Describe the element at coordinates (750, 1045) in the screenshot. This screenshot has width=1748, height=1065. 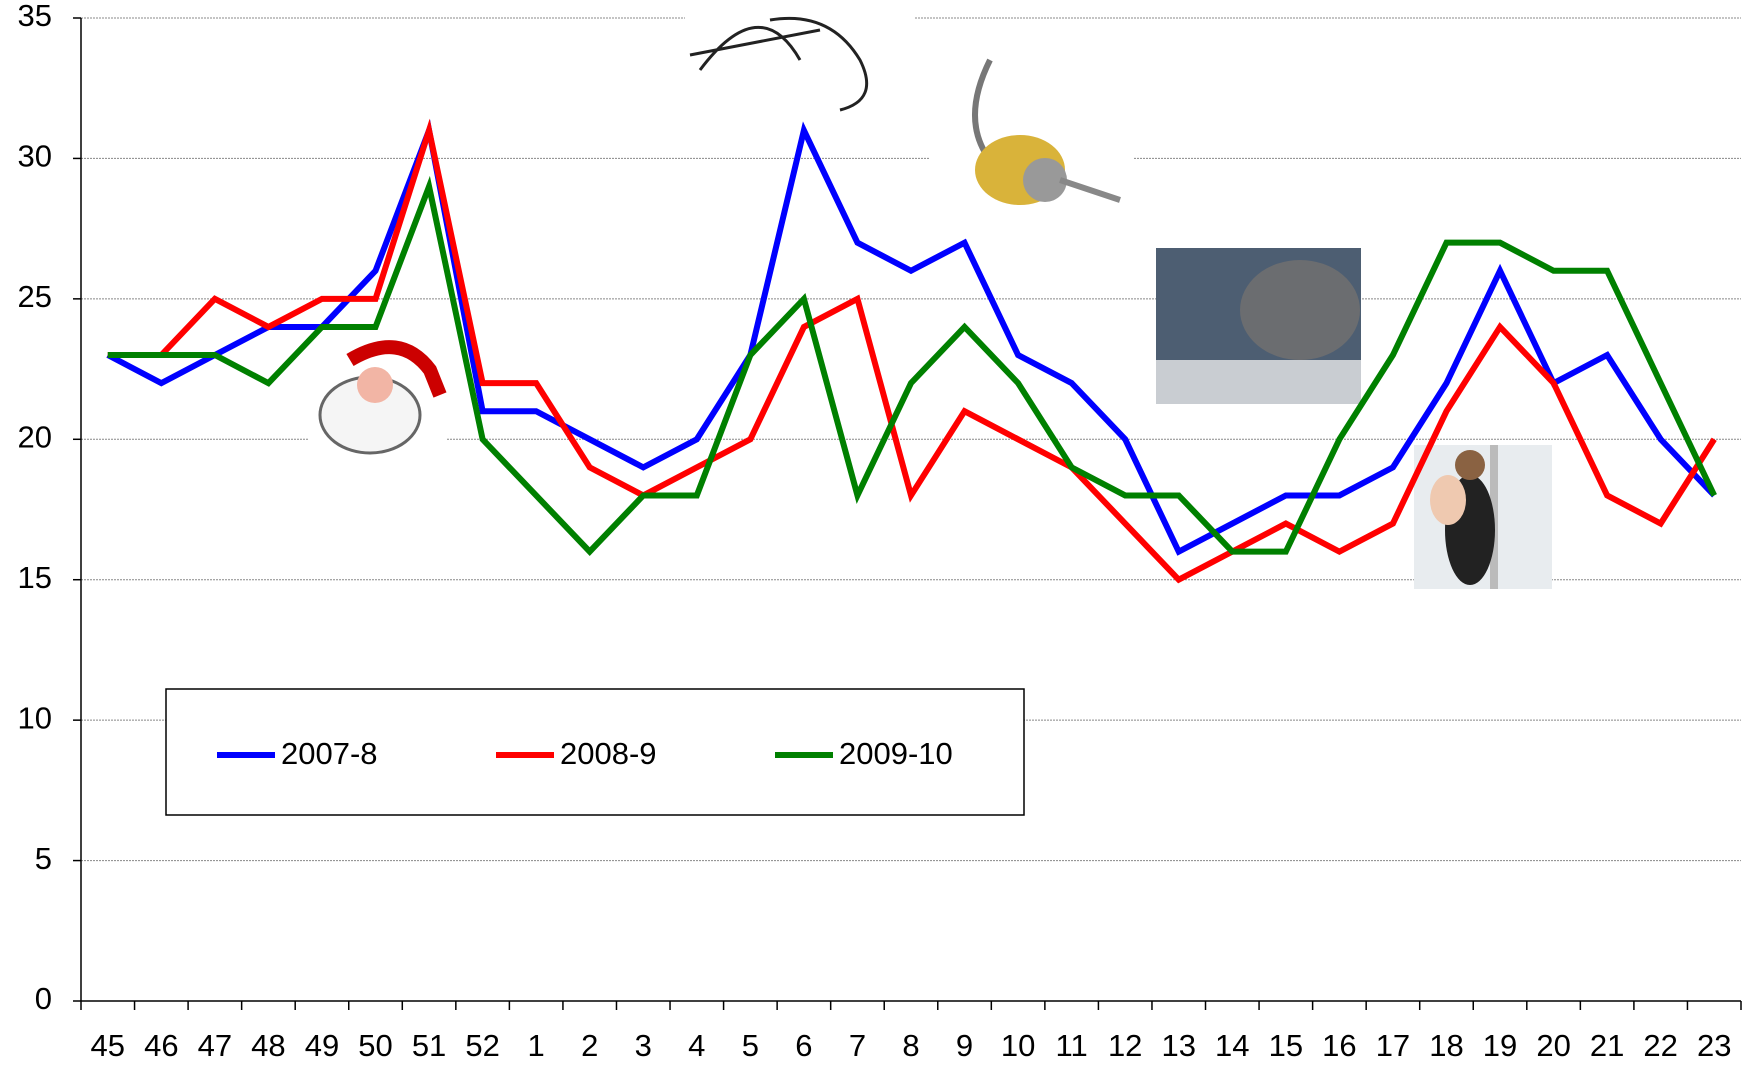
I see `x-tick-label: 5` at that location.